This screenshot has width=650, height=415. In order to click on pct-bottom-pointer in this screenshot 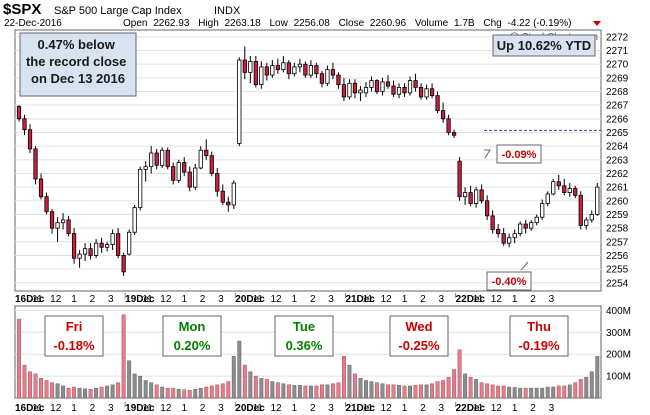, I will do `click(524, 266)`.